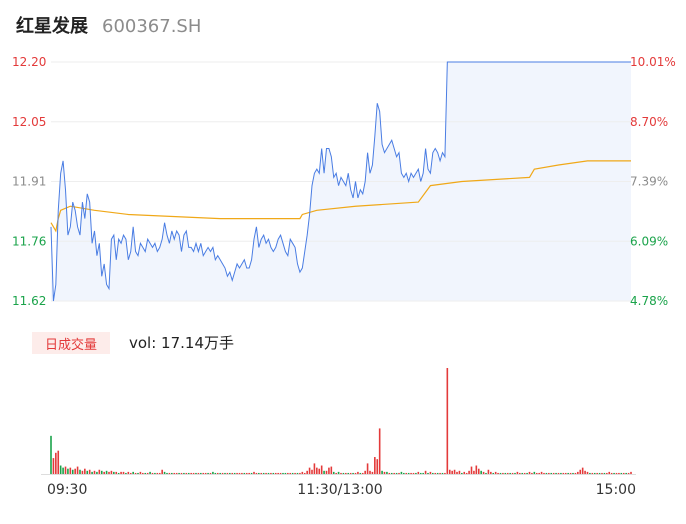  Describe the element at coordinates (152, 26) in the screenshot. I see `stock-code: 600367.SH` at that location.